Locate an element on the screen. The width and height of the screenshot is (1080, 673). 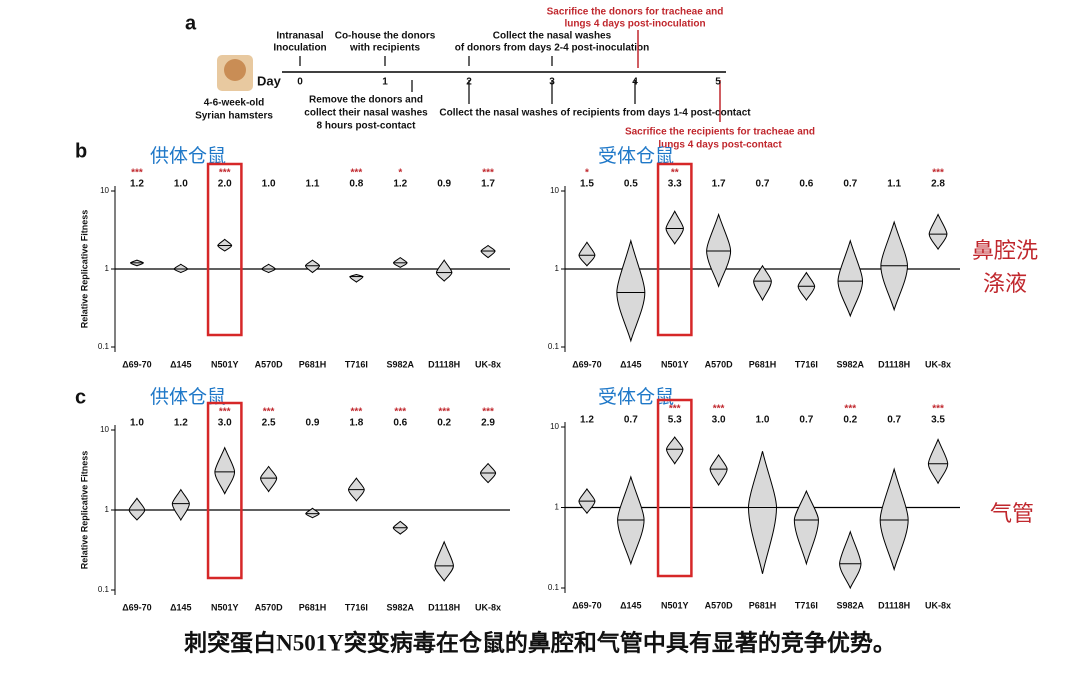
row-label: 涤液 is located at coordinates (1005, 283).